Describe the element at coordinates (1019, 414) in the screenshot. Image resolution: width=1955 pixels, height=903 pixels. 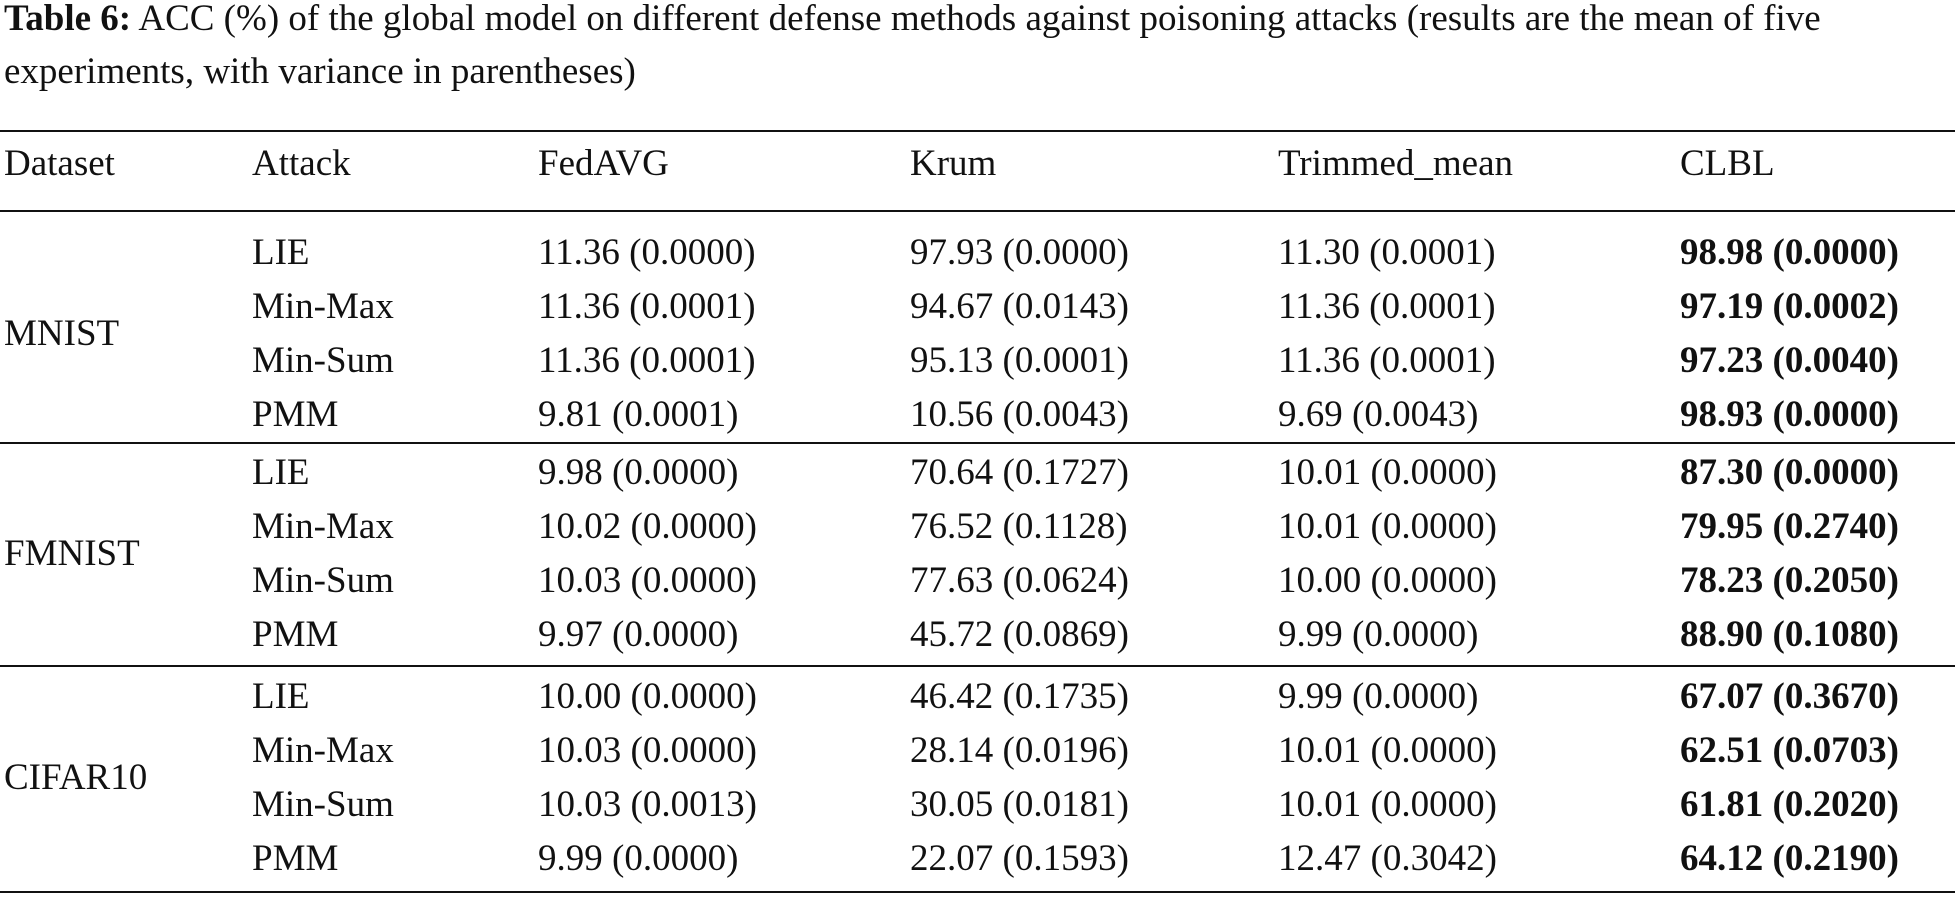
I see `krum-cell: 10.56 (0.0043)` at that location.